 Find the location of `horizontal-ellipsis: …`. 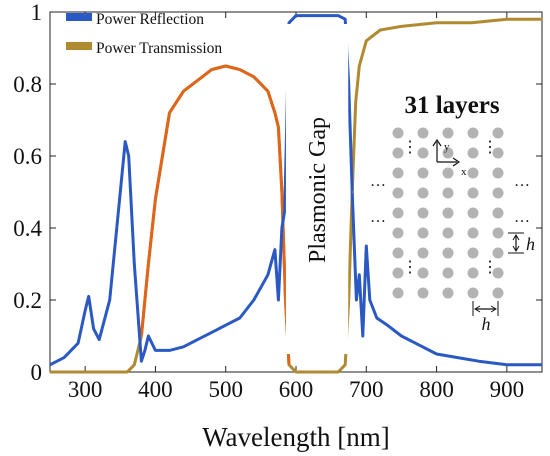

horizontal-ellipsis: … is located at coordinates (522, 181).